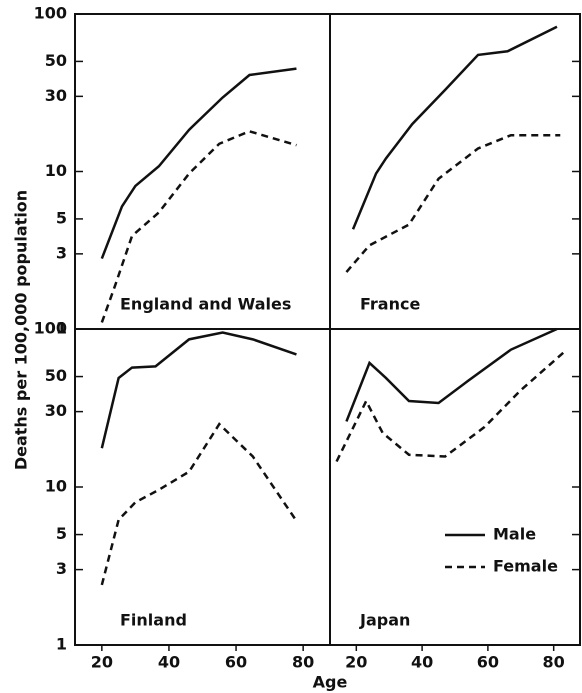 The height and width of the screenshot is (693, 582). Describe the element at coordinates (390, 304) in the screenshot. I see `panel-title: France` at that location.